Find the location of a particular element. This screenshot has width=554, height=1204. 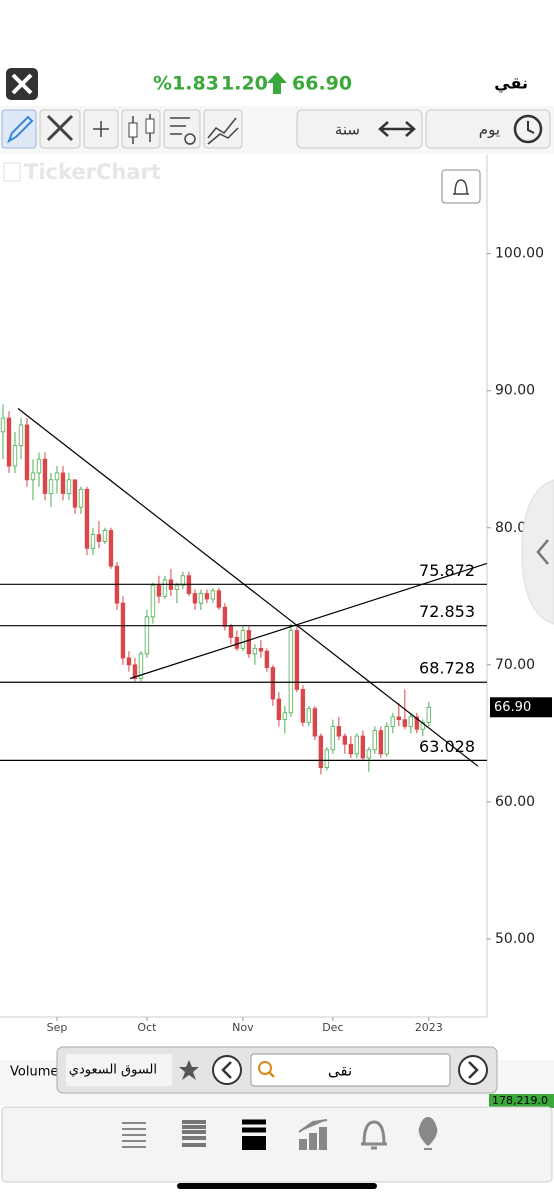

volume-value-box is located at coordinates (521, 1101).